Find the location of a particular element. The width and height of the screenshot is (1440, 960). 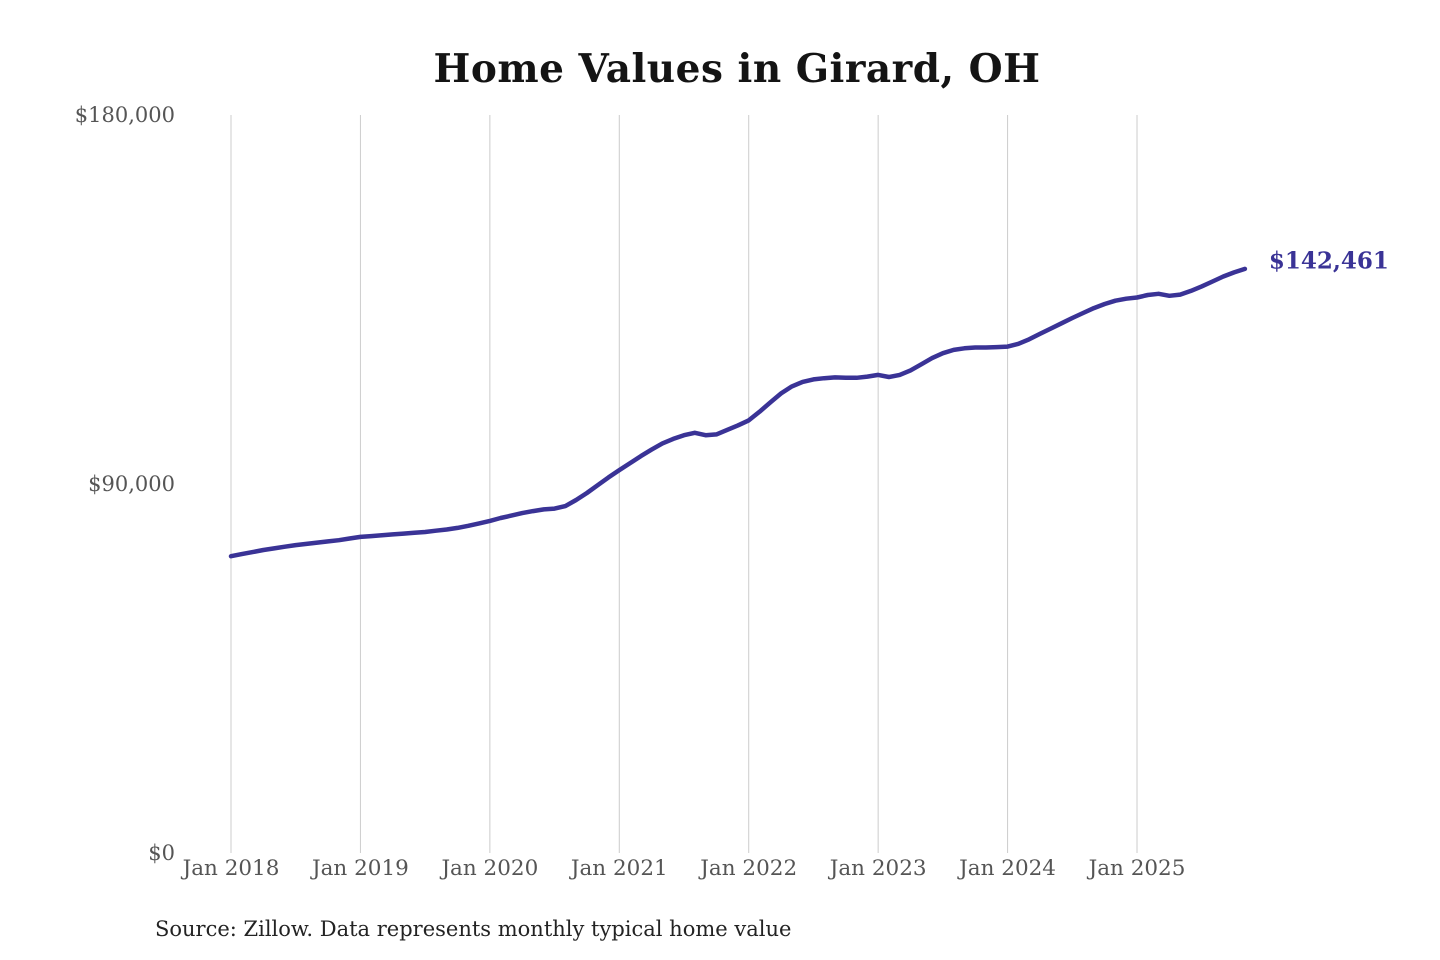

x-tick-label: Jan 2024 is located at coordinates (1007, 868).